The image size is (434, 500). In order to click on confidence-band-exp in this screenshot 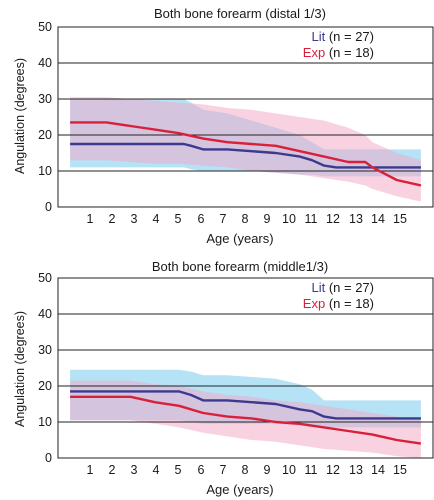, I will do `click(245, 419)`.